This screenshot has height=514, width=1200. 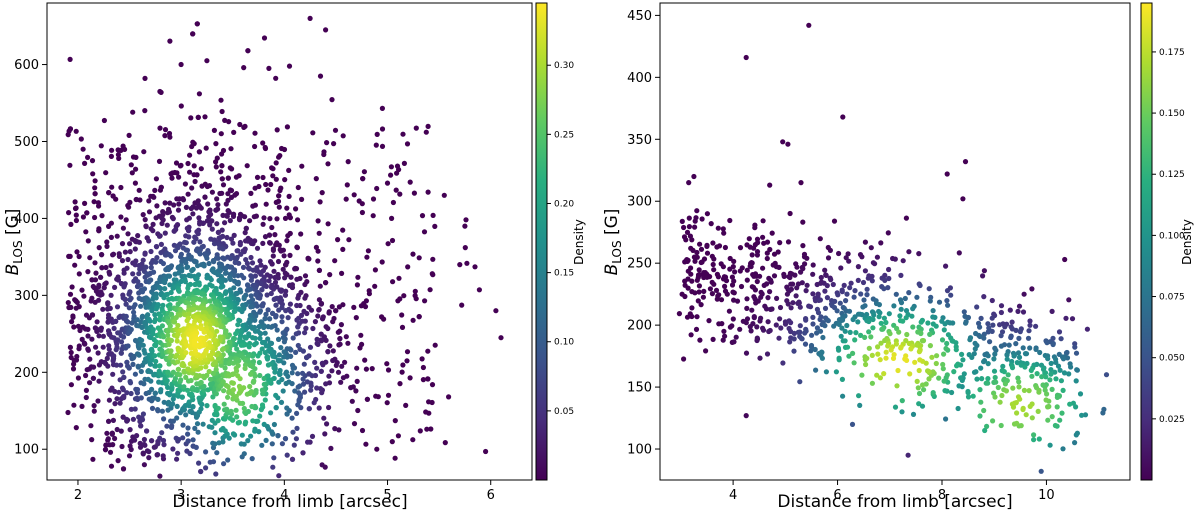 What do you see at coordinates (837, 495) in the screenshot?
I see `x-tick-label: 6` at bounding box center [837, 495].